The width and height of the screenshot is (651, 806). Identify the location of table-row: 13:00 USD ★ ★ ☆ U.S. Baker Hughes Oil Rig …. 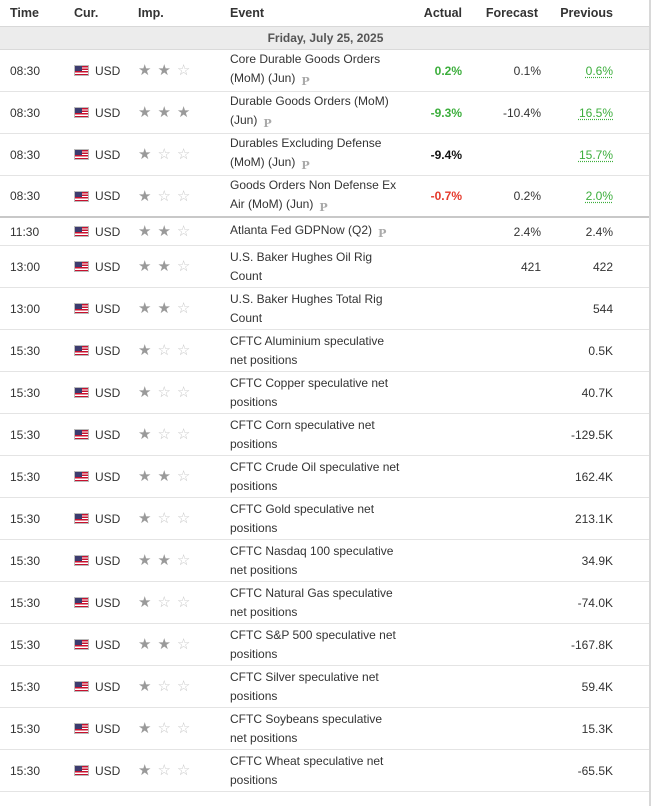
(325, 267).